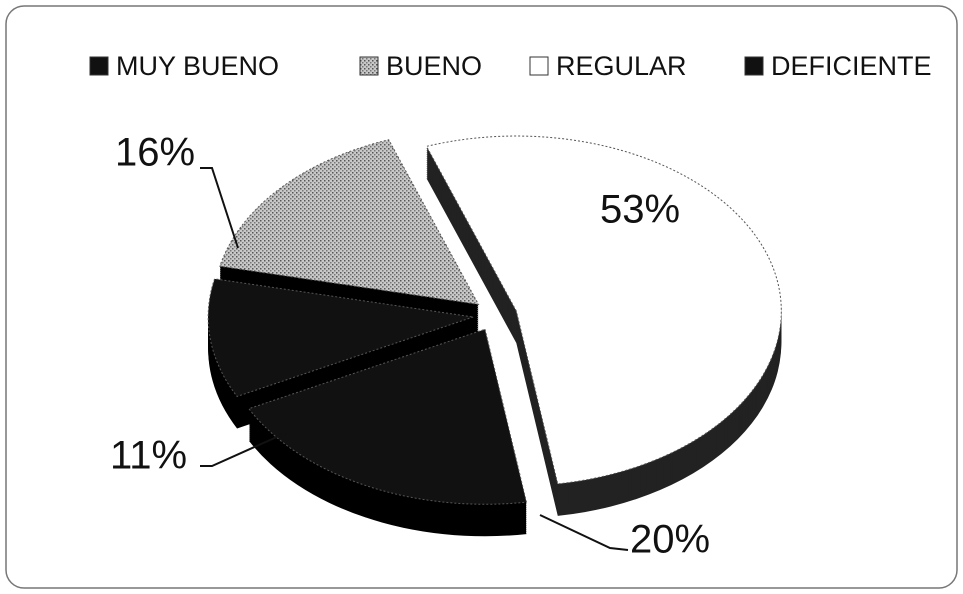 The width and height of the screenshot is (963, 594). I want to click on legend-label: BUENO, so click(434, 66).